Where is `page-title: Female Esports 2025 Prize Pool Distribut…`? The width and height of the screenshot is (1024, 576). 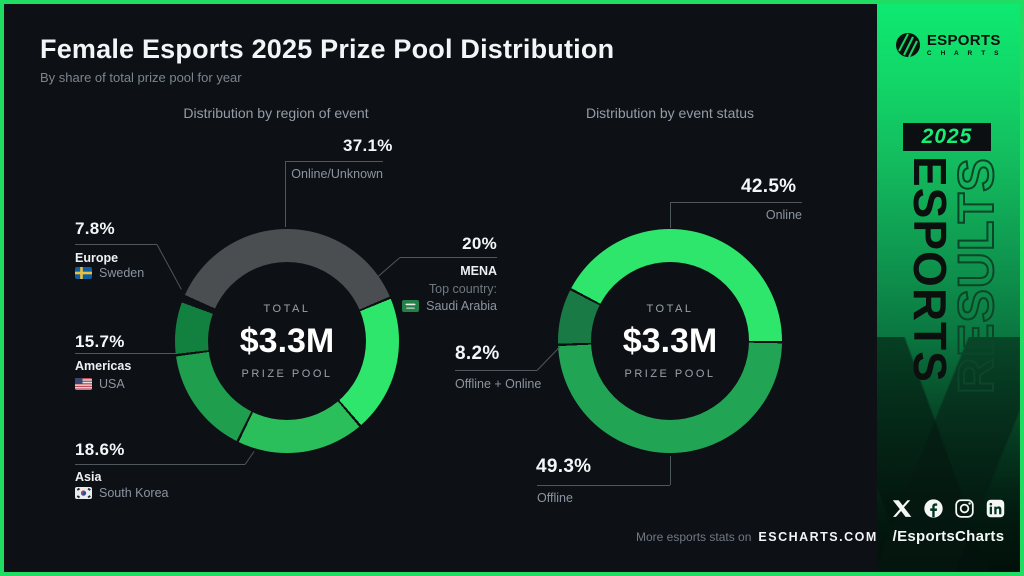
page-title: Female Esports 2025 Prize Pool Distribut… is located at coordinates (327, 49).